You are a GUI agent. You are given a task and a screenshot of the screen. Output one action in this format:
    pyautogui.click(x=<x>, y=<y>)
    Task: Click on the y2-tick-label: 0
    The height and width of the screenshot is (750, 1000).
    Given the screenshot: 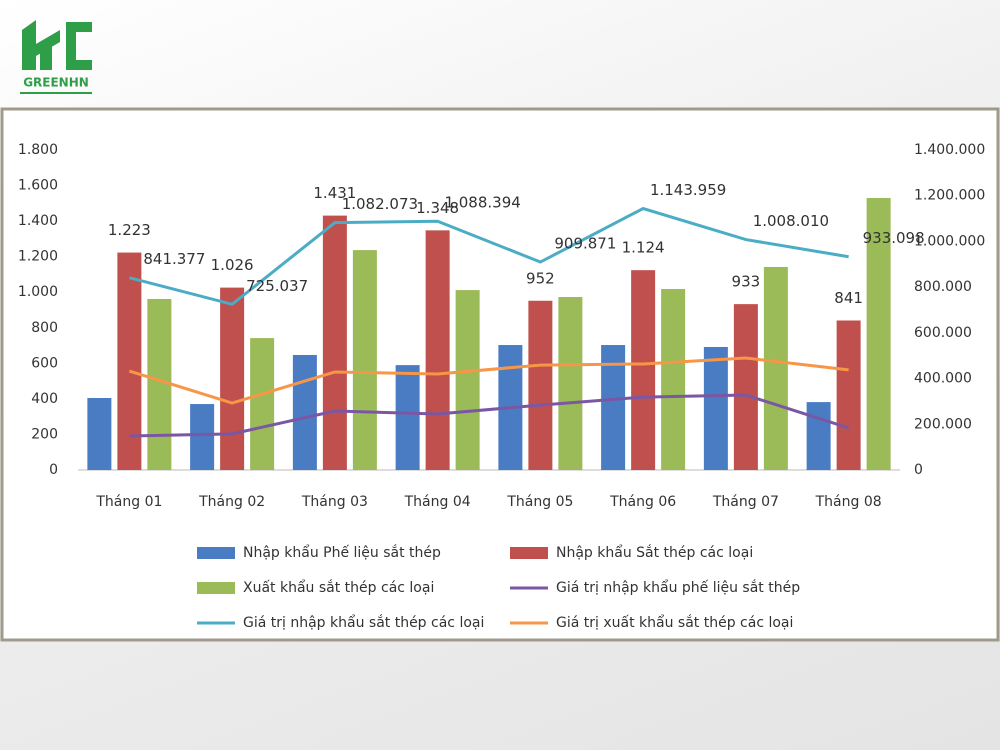 What is the action you would take?
    pyautogui.click(x=918, y=470)
    